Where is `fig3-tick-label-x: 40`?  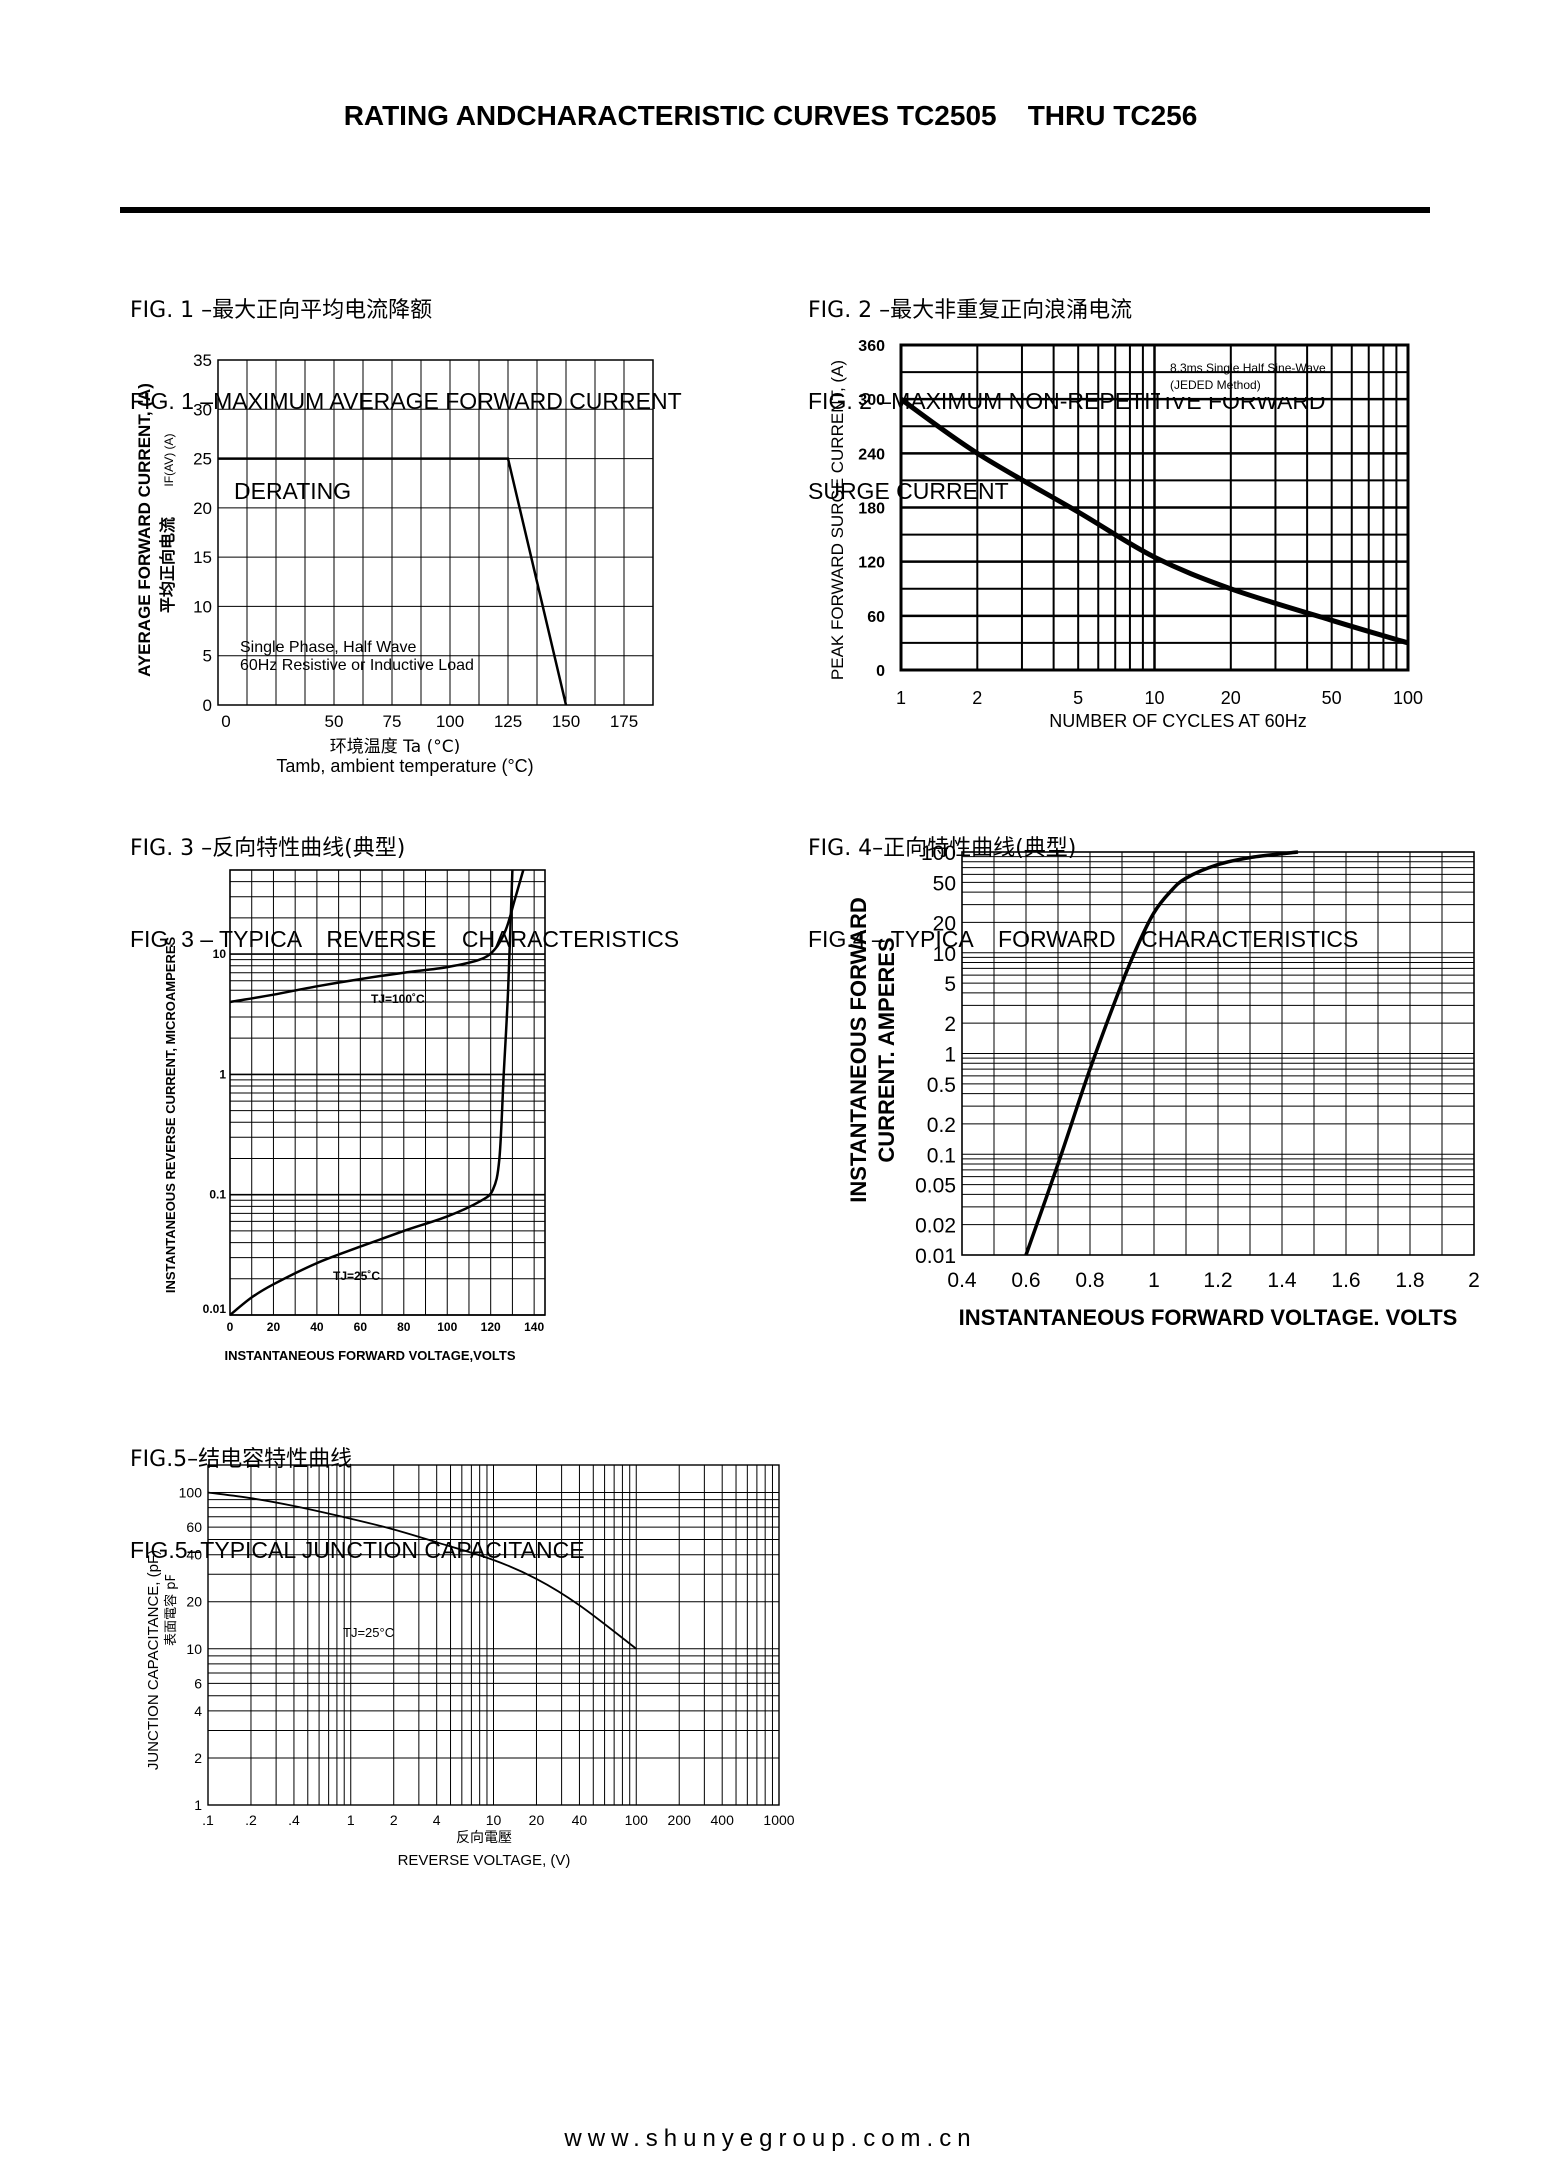
fig3-tick-label-x: 40 is located at coordinates (317, 1327).